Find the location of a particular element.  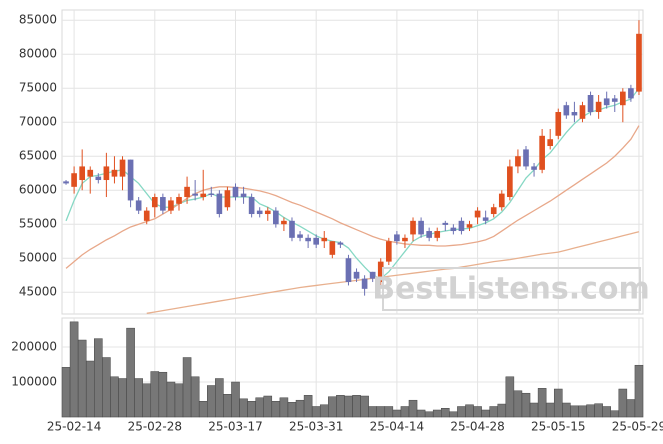

y-tick-label: 70000 is located at coordinates (38, 122).